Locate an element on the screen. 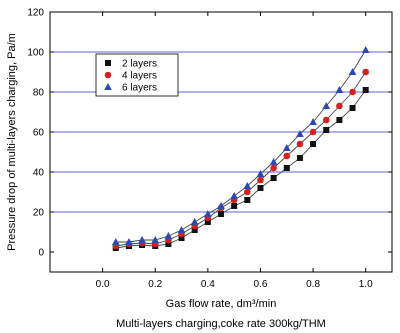  y-tick-label: 40 is located at coordinates (39, 173).